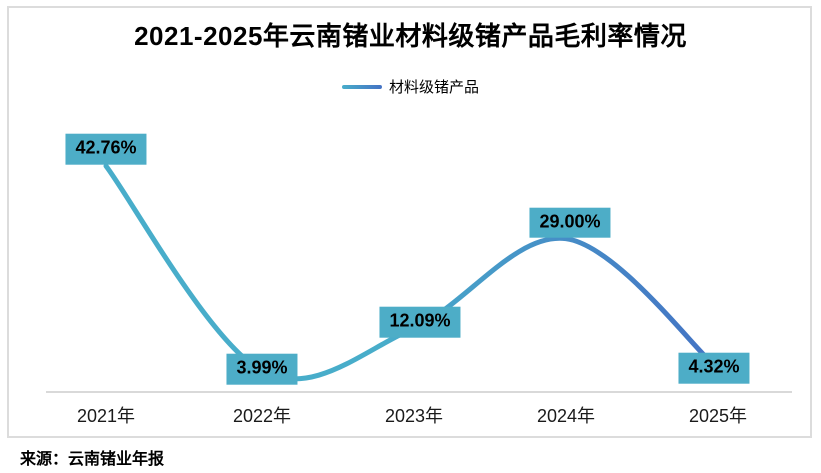 The height and width of the screenshot is (473, 821). What do you see at coordinates (361, 86) in the screenshot?
I see `legend-line-marker-icon` at bounding box center [361, 86].